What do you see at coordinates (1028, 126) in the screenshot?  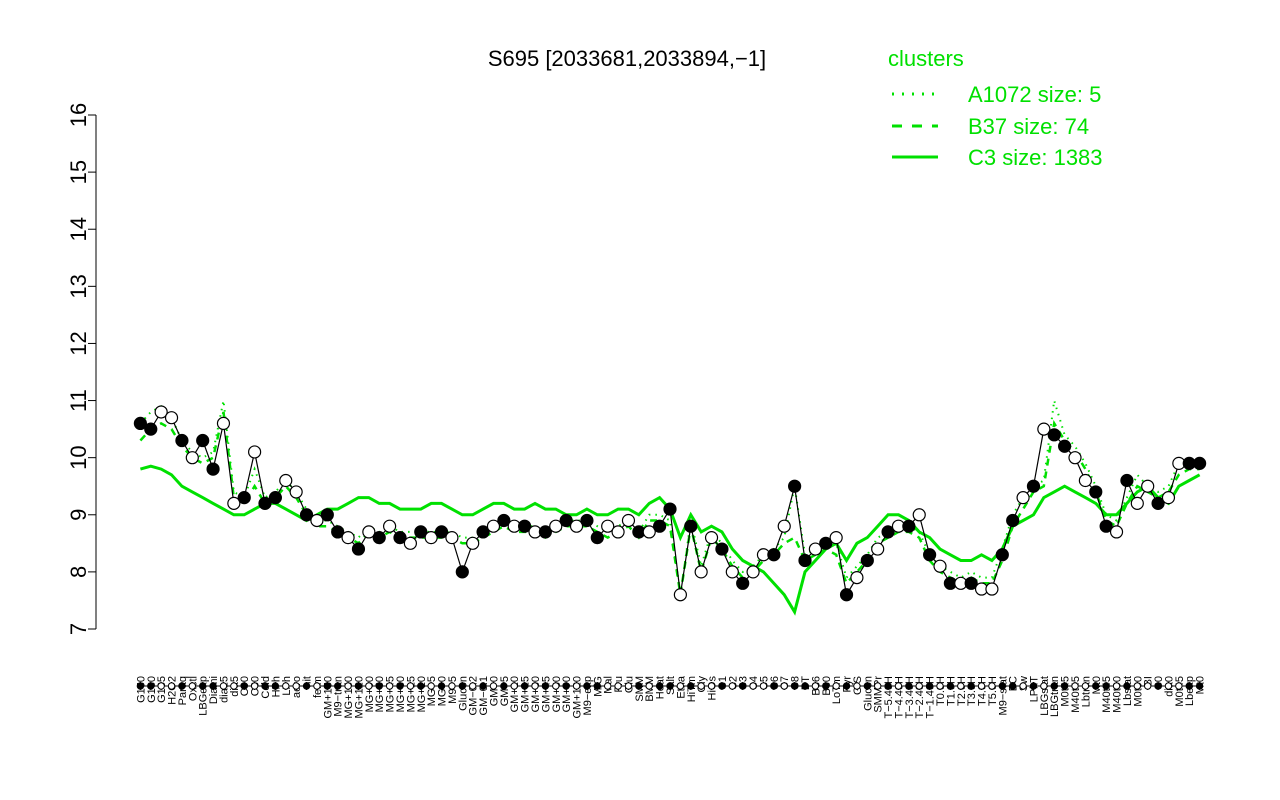 I see `legend-entry-b37: B37 size: 74` at bounding box center [1028, 126].